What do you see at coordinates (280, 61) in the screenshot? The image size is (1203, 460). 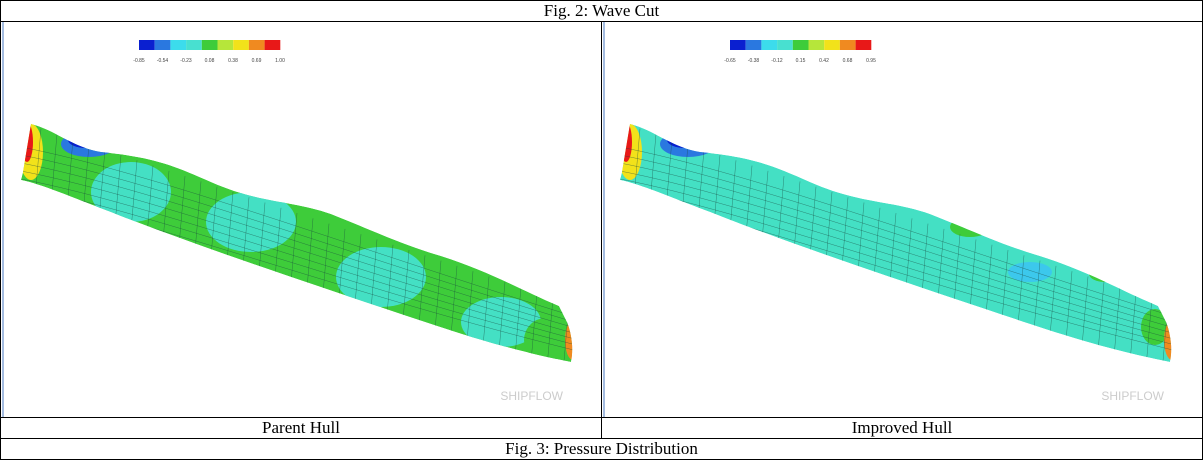 I see `colorbar-label: 1.00` at bounding box center [280, 61].